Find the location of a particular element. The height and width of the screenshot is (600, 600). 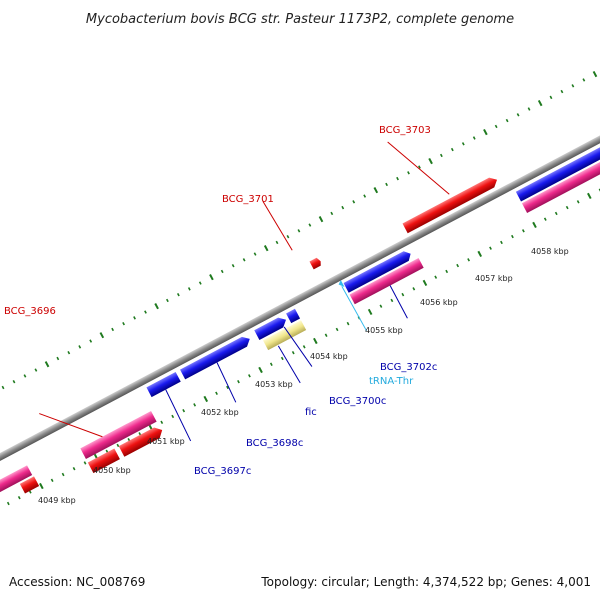

scale-label: 4054 kbp is located at coordinates (329, 356).